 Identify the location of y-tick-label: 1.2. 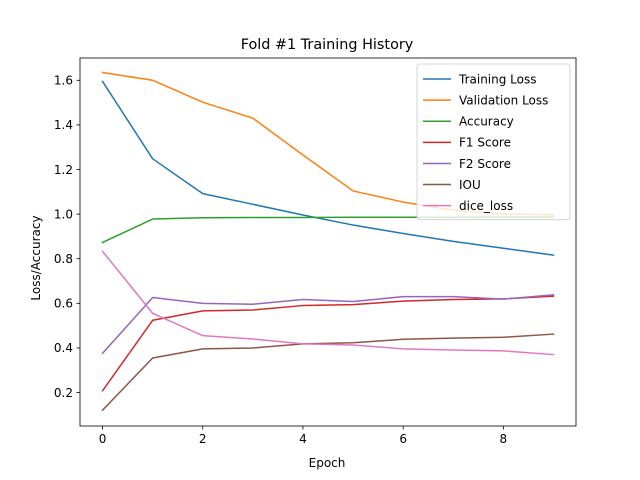
(63, 170).